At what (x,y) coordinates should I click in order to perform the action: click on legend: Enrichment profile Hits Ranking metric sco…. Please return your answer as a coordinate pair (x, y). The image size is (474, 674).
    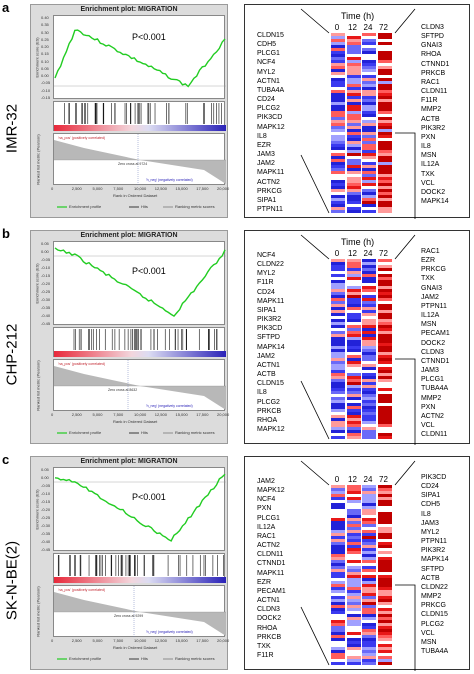
    Looking at the image, I should click on (139, 659).